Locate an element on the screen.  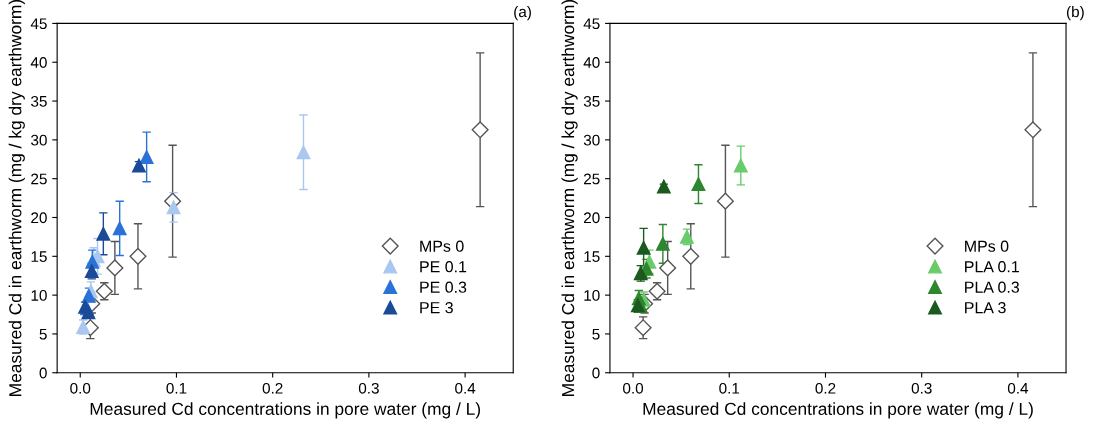
legend-label: PE 0.1 is located at coordinates (443, 267).